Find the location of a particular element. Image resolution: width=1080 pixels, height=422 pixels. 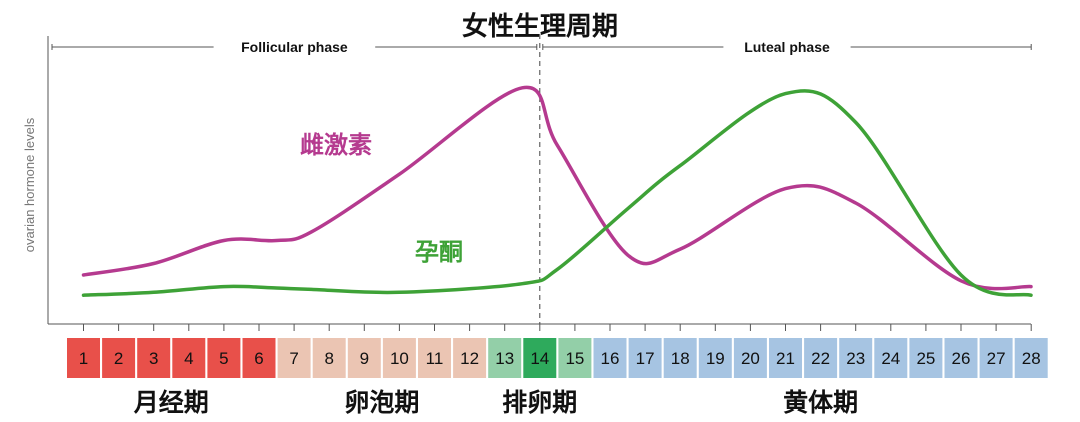

day-number: 24 is located at coordinates (890, 358).